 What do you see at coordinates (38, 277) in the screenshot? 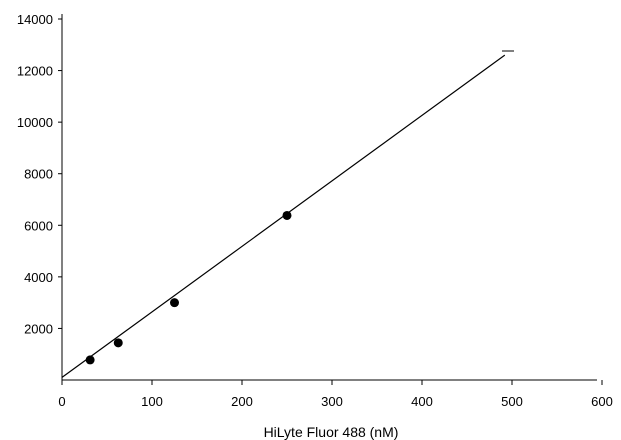
I see `y-tick-label: 4000` at bounding box center [38, 277].